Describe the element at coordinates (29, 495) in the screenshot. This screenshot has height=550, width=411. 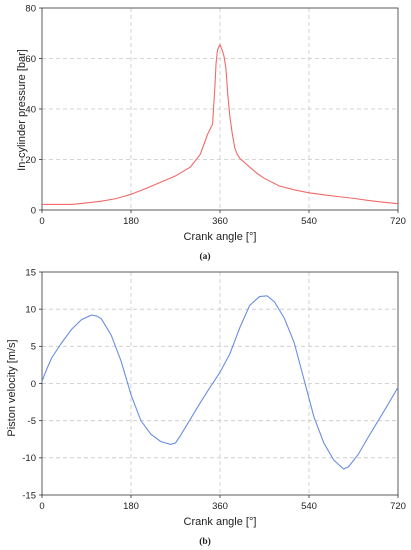
I see `y-tick-label: -15` at that location.